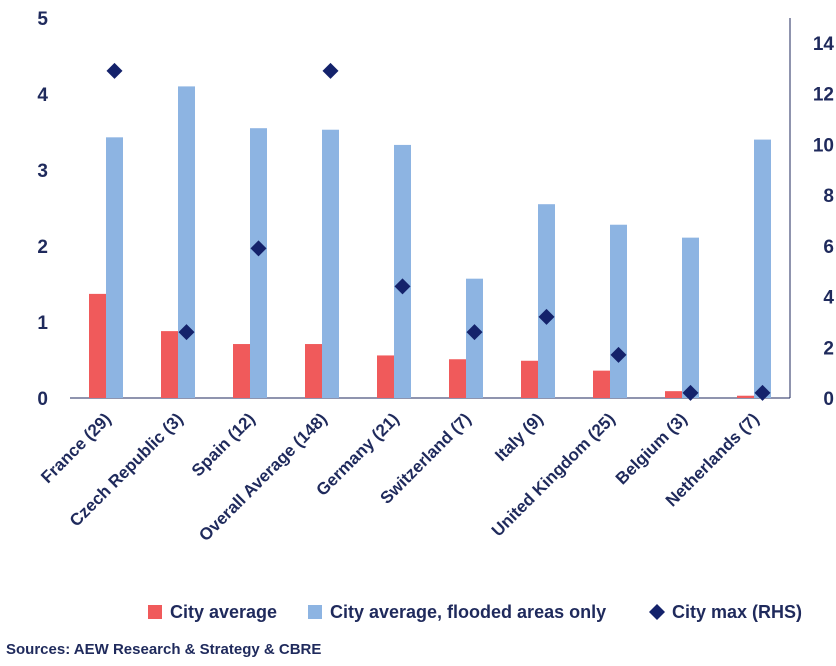 Image resolution: width=836 pixels, height=666 pixels. Describe the element at coordinates (164, 649) in the screenshot. I see `source-note: Sources: AEW Research & Strategy & CBRE` at that location.